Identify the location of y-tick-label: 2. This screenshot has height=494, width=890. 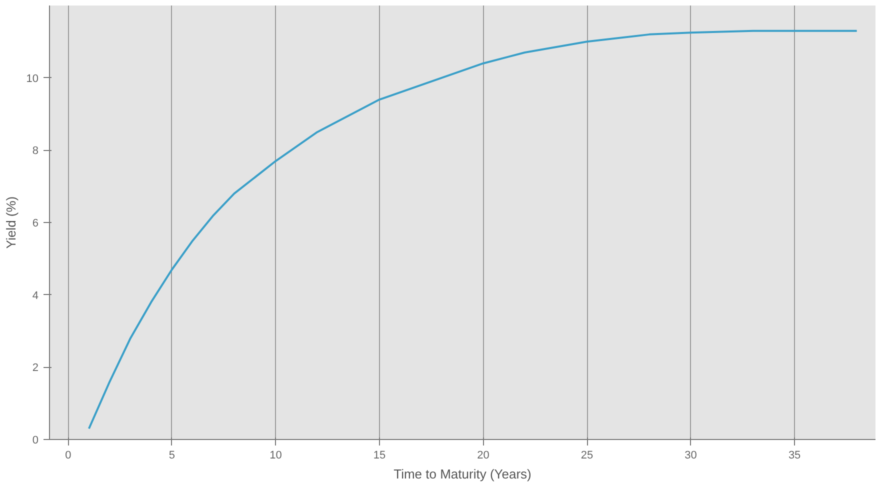
(35, 368).